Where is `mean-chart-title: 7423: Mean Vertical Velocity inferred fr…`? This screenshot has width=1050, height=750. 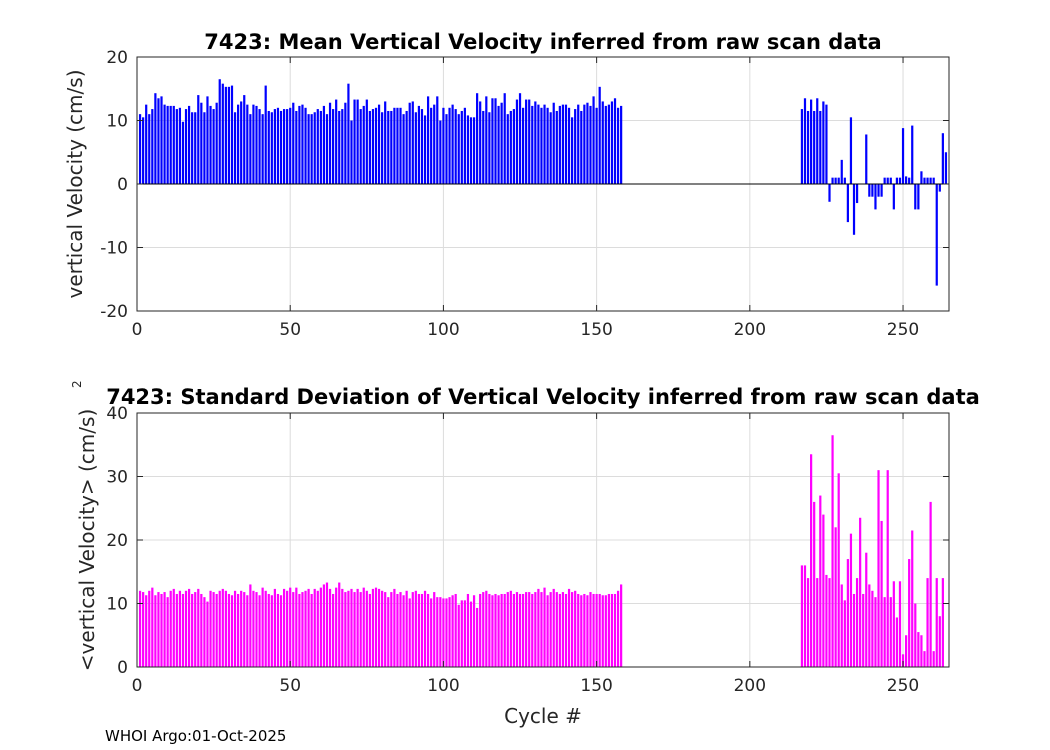 mean-chart-title: 7423: Mean Vertical Velocity inferred fr… is located at coordinates (542, 42).